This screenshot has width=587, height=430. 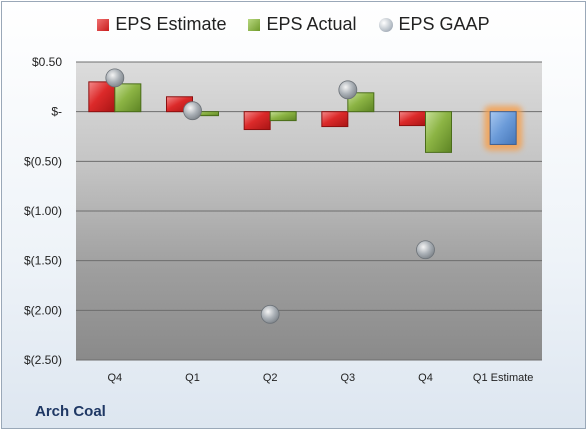 I want to click on legend-item-estimate: EPS Estimate, so click(x=161, y=24).